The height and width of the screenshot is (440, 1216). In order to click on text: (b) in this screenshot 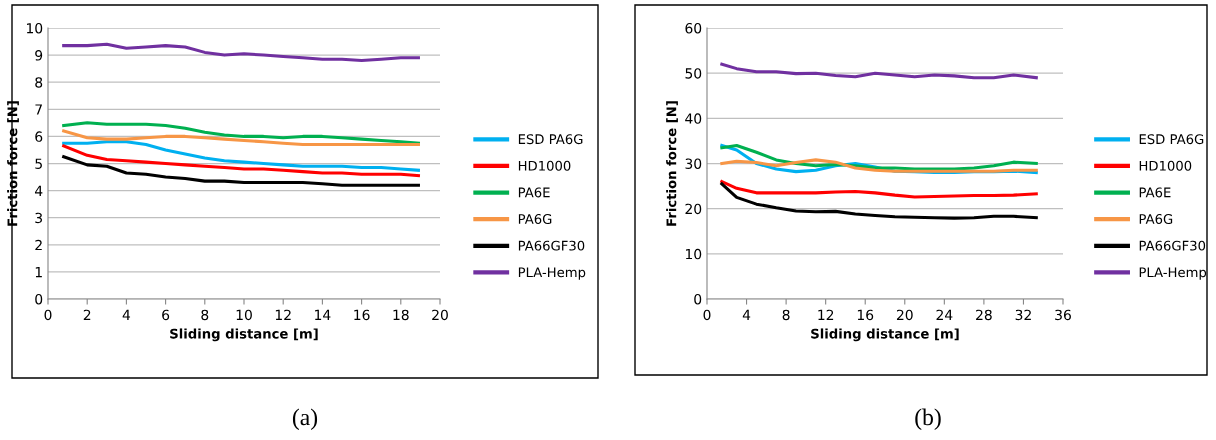, I will do `click(928, 419)`.